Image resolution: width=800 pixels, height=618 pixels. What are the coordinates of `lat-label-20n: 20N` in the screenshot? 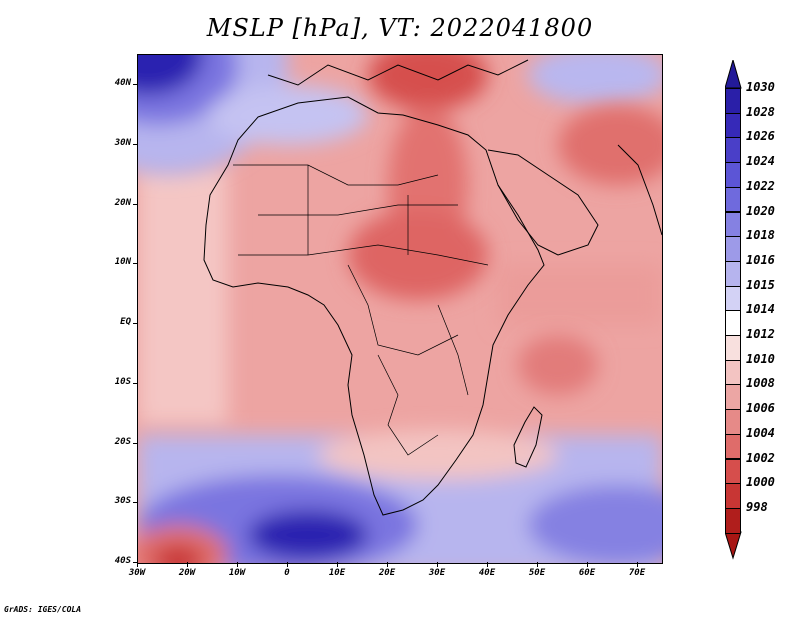 It's located at (122, 202).